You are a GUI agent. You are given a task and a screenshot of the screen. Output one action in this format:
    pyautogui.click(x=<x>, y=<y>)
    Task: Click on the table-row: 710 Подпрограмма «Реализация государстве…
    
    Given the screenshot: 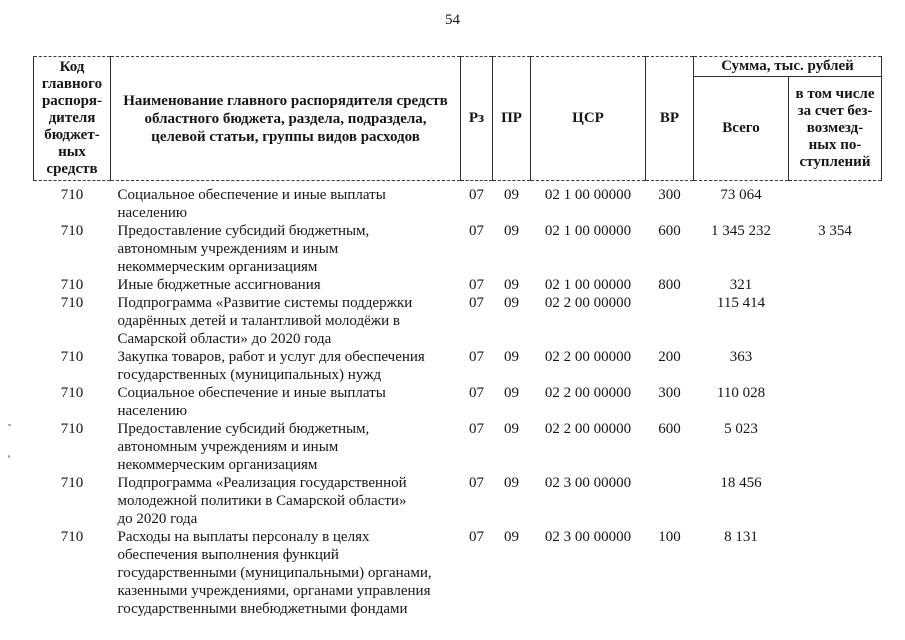 What is the action you would take?
    pyautogui.click(x=458, y=501)
    